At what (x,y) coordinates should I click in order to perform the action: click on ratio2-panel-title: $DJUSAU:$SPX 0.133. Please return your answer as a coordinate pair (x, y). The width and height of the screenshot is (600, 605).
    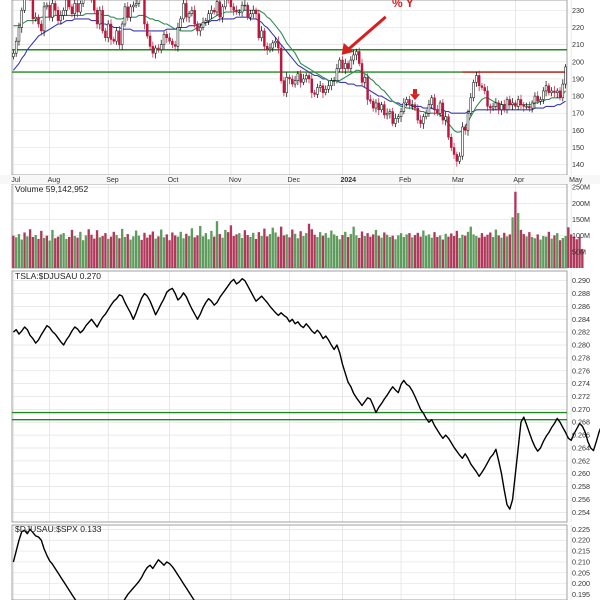
    Looking at the image, I should click on (58, 529).